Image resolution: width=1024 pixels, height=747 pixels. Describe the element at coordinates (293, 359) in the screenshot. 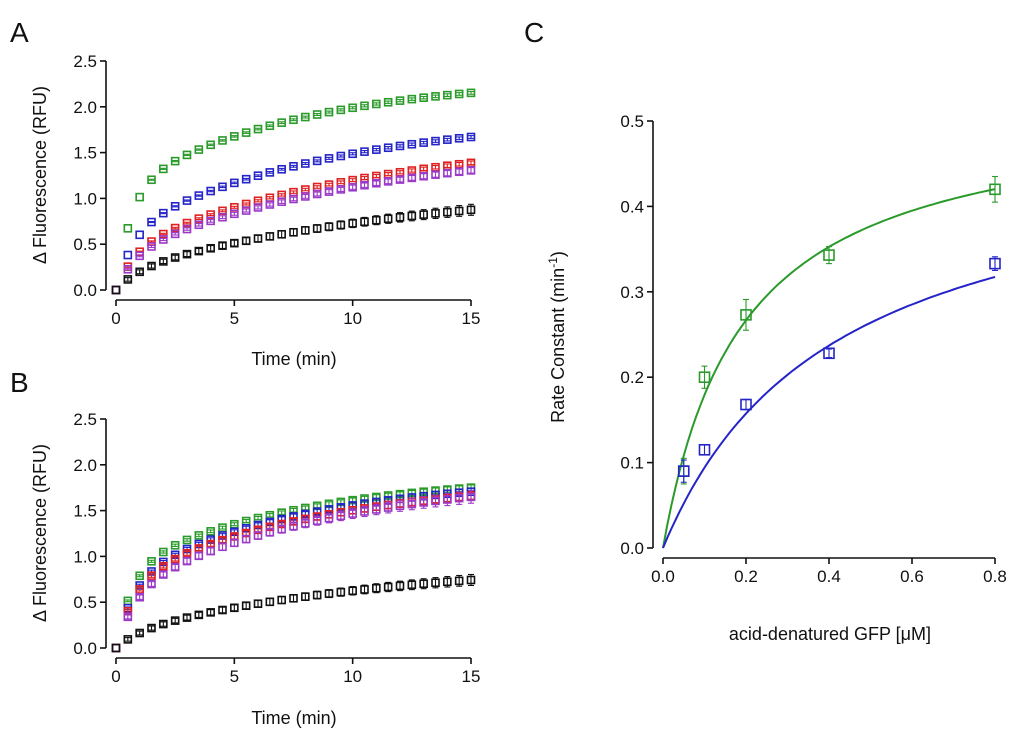

I see `panel-a-x-axis-label: Time (min)` at that location.